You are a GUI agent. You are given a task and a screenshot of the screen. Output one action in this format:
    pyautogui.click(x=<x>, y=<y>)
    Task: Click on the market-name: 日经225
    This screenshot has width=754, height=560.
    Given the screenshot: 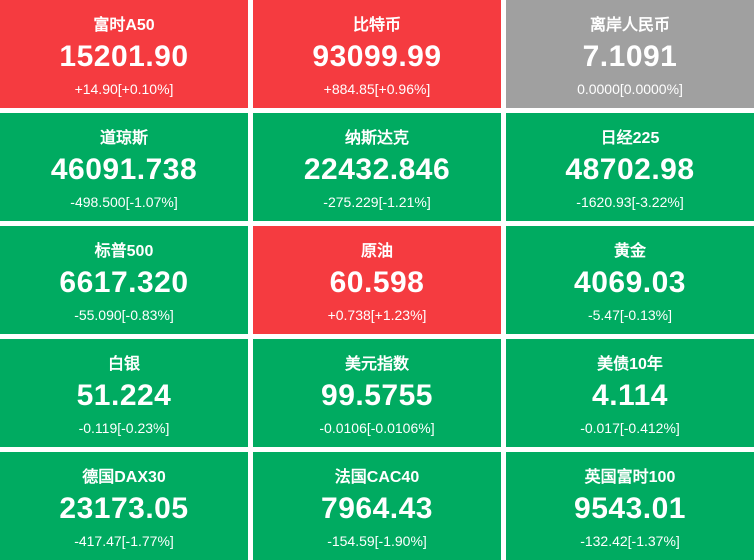 What is the action you would take?
    pyautogui.click(x=630, y=139)
    